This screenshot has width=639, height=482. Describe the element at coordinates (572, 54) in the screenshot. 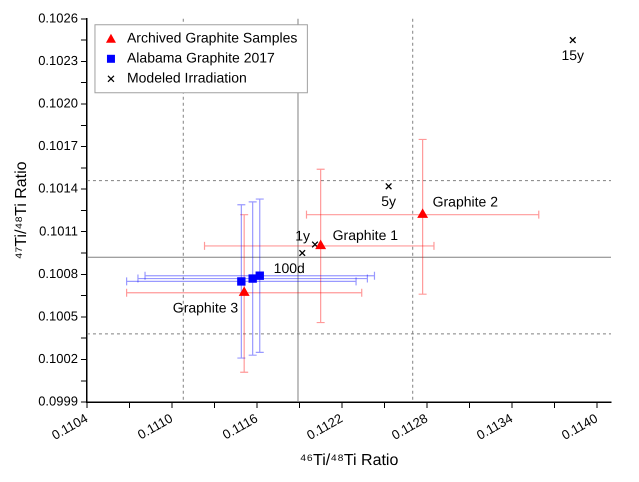

I see `annotation: 15y` at that location.